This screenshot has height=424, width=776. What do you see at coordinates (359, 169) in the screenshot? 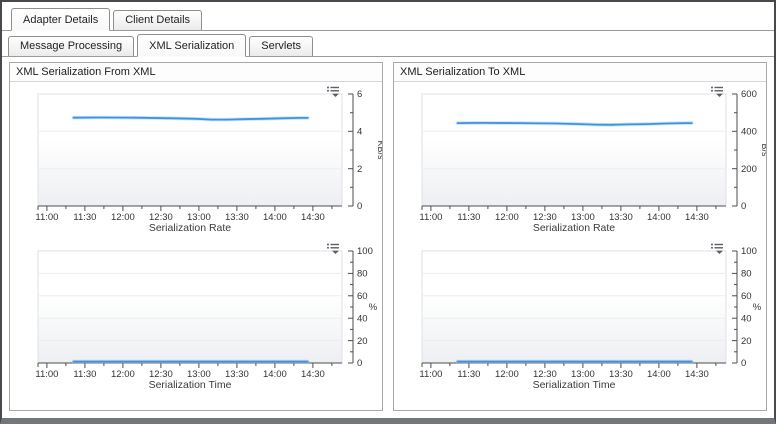
I see `svg-text: 2` at bounding box center [359, 169].